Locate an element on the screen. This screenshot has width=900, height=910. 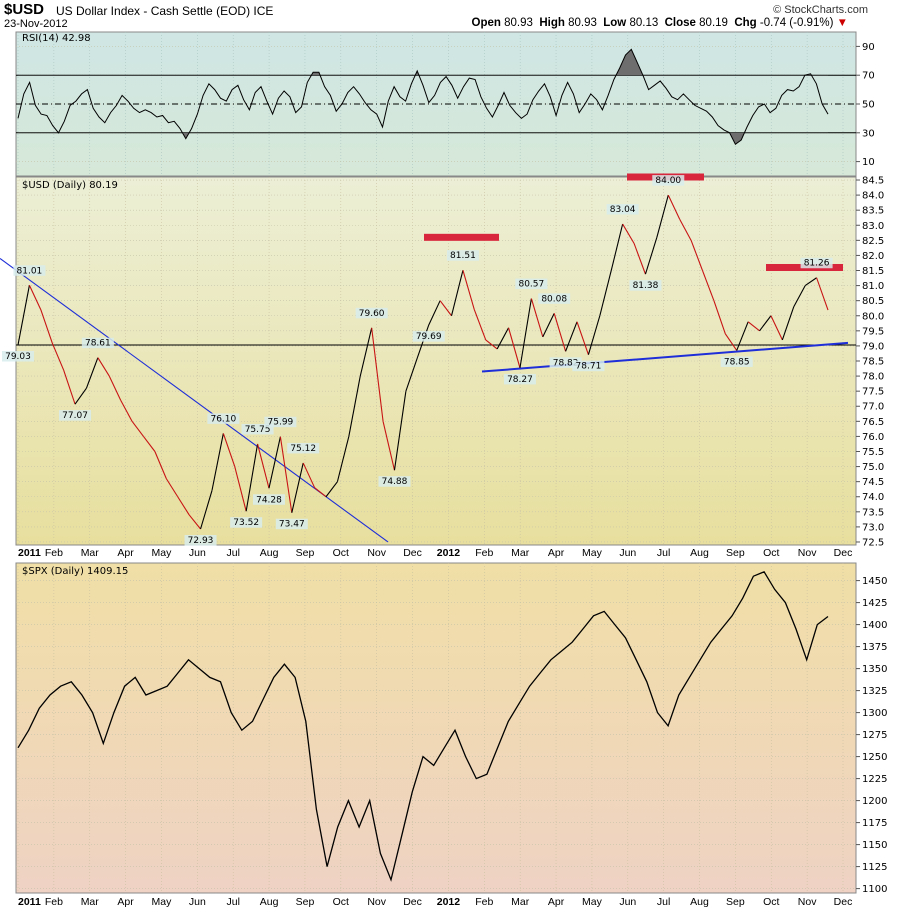
y-tick-label: 1275 is located at coordinates (874, 735).